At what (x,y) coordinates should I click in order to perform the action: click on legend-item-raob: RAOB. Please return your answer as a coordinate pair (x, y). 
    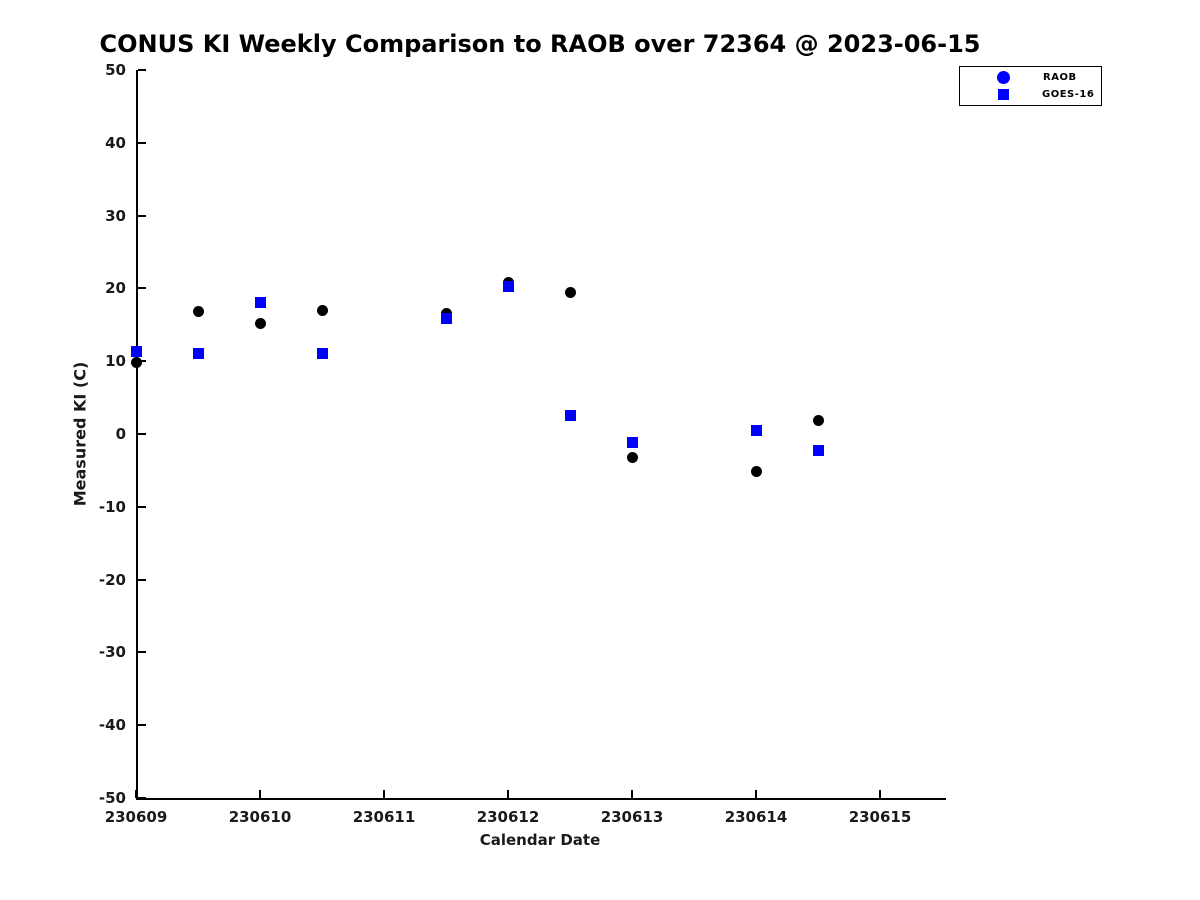
    Looking at the image, I should click on (1030, 77).